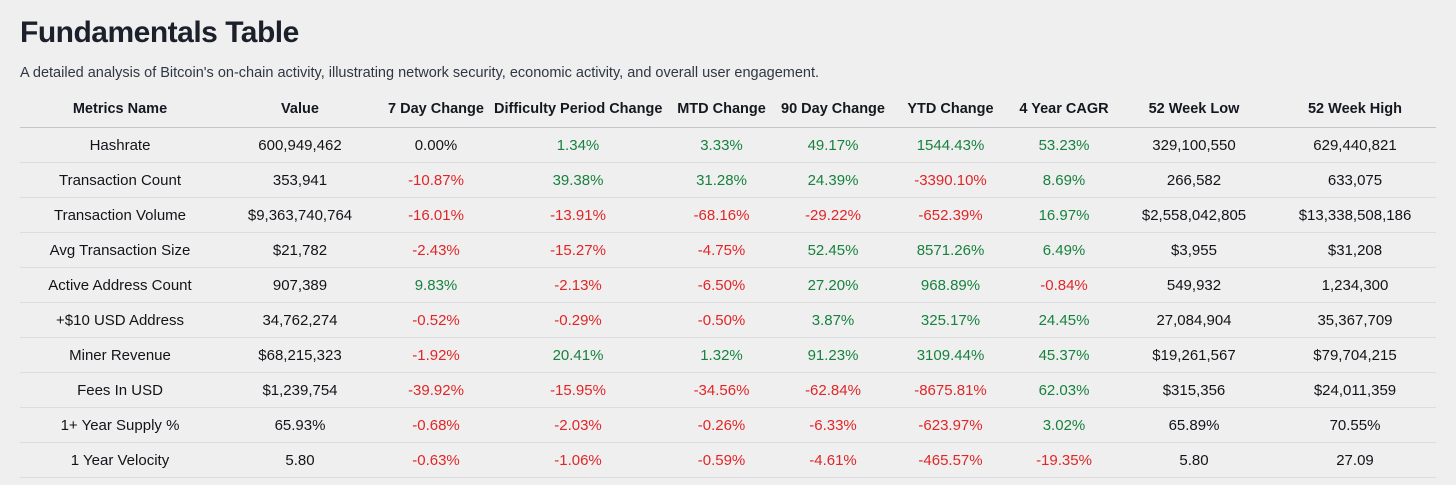 Image resolution: width=1456 pixels, height=485 pixels. Describe the element at coordinates (1064, 112) in the screenshot. I see `column-header-4-year-cagr: 4 Year CAGR` at that location.